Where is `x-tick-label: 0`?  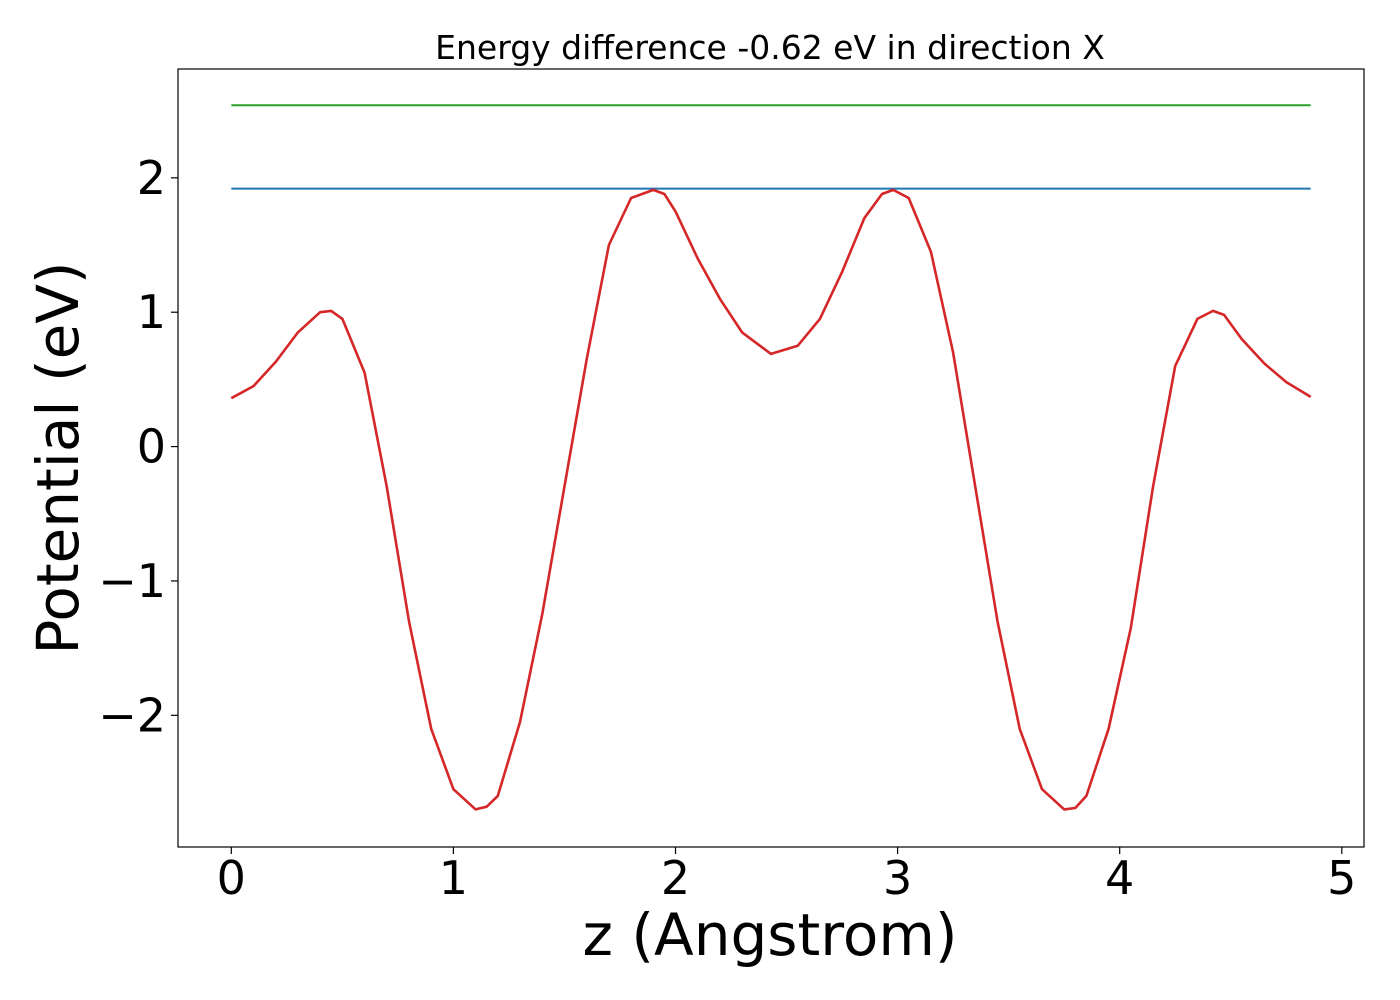 x-tick-label: 0 is located at coordinates (231, 878).